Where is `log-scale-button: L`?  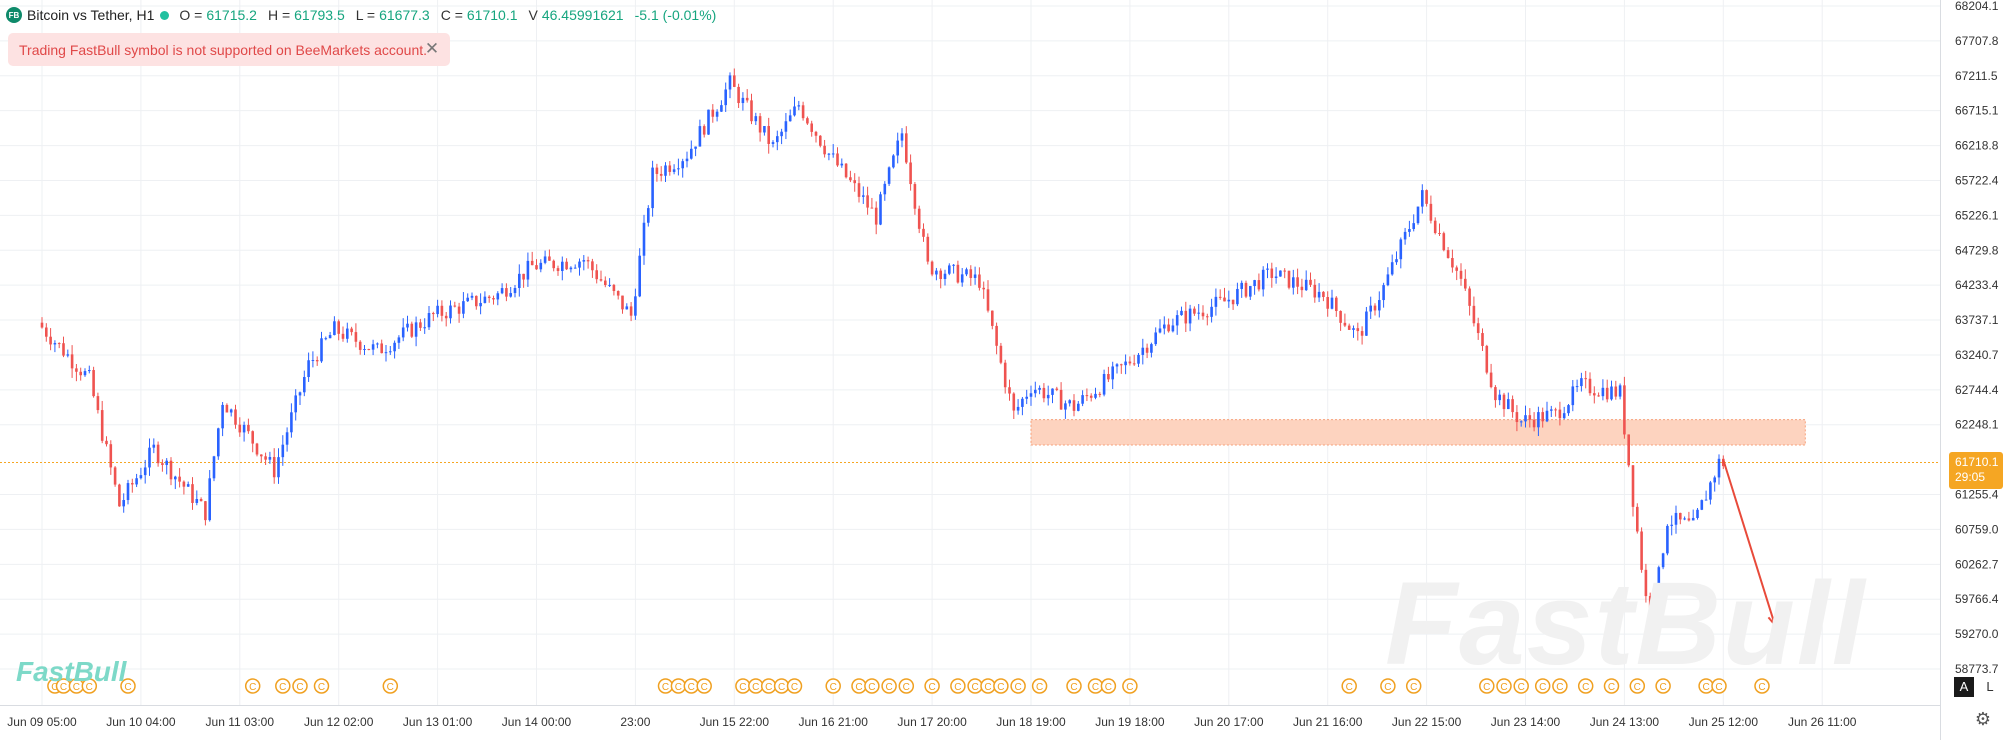 log-scale-button: L is located at coordinates (1990, 686).